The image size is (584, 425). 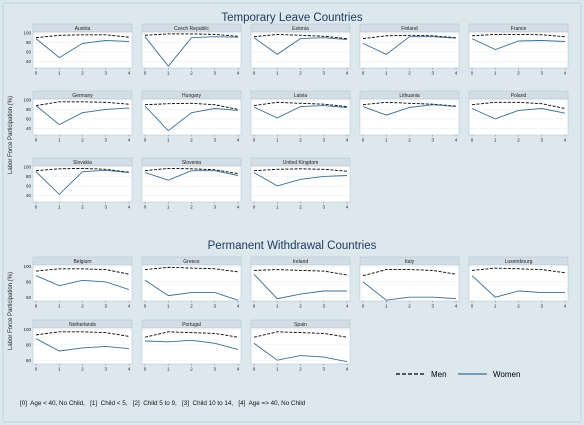 What do you see at coordinates (11, 311) in the screenshot?
I see `y-axis-label-bottom: Labor Force Participation (%)` at bounding box center [11, 311].